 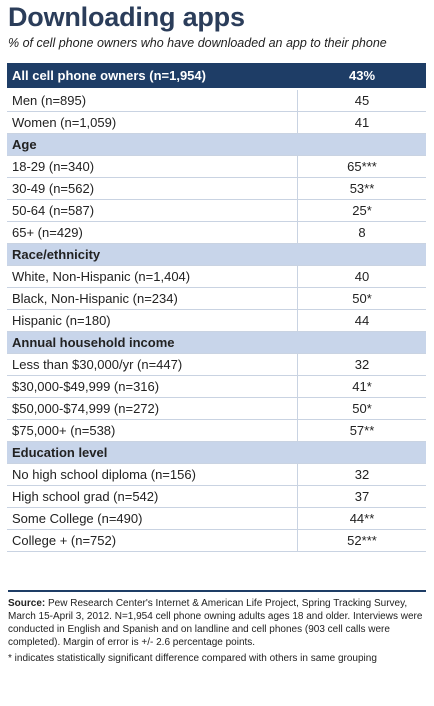 I want to click on table-row: $50,000-$74,999 (n=272) 50*, so click(x=216, y=409).